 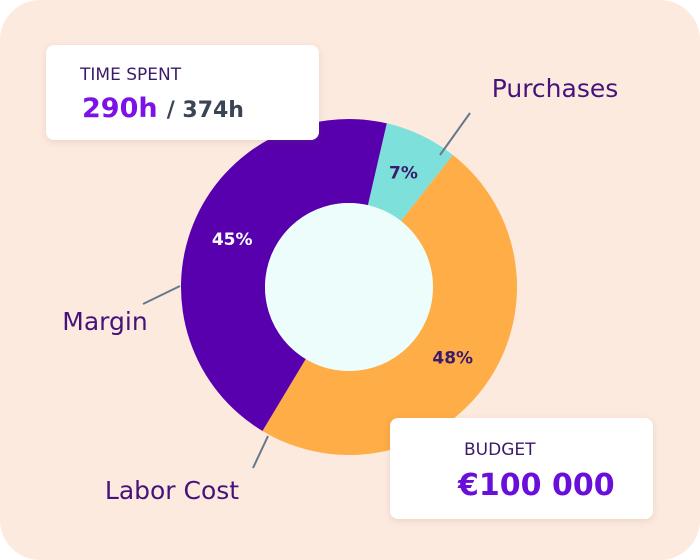 I want to click on value-label: 7%, so click(x=403, y=173).